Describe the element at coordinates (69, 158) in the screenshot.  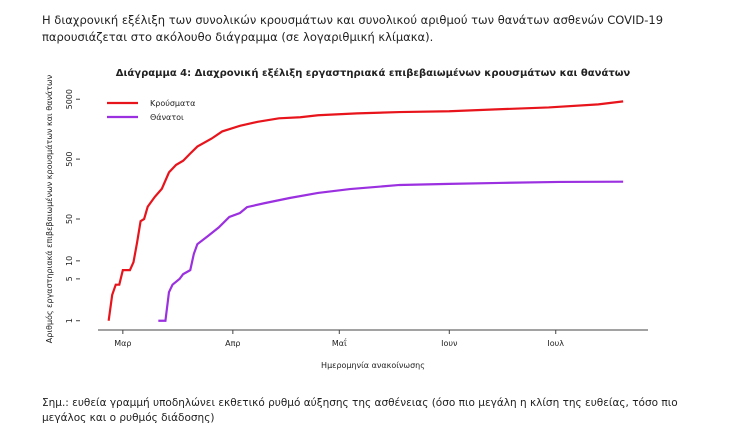
I see `y-tick-label: 500` at that location.